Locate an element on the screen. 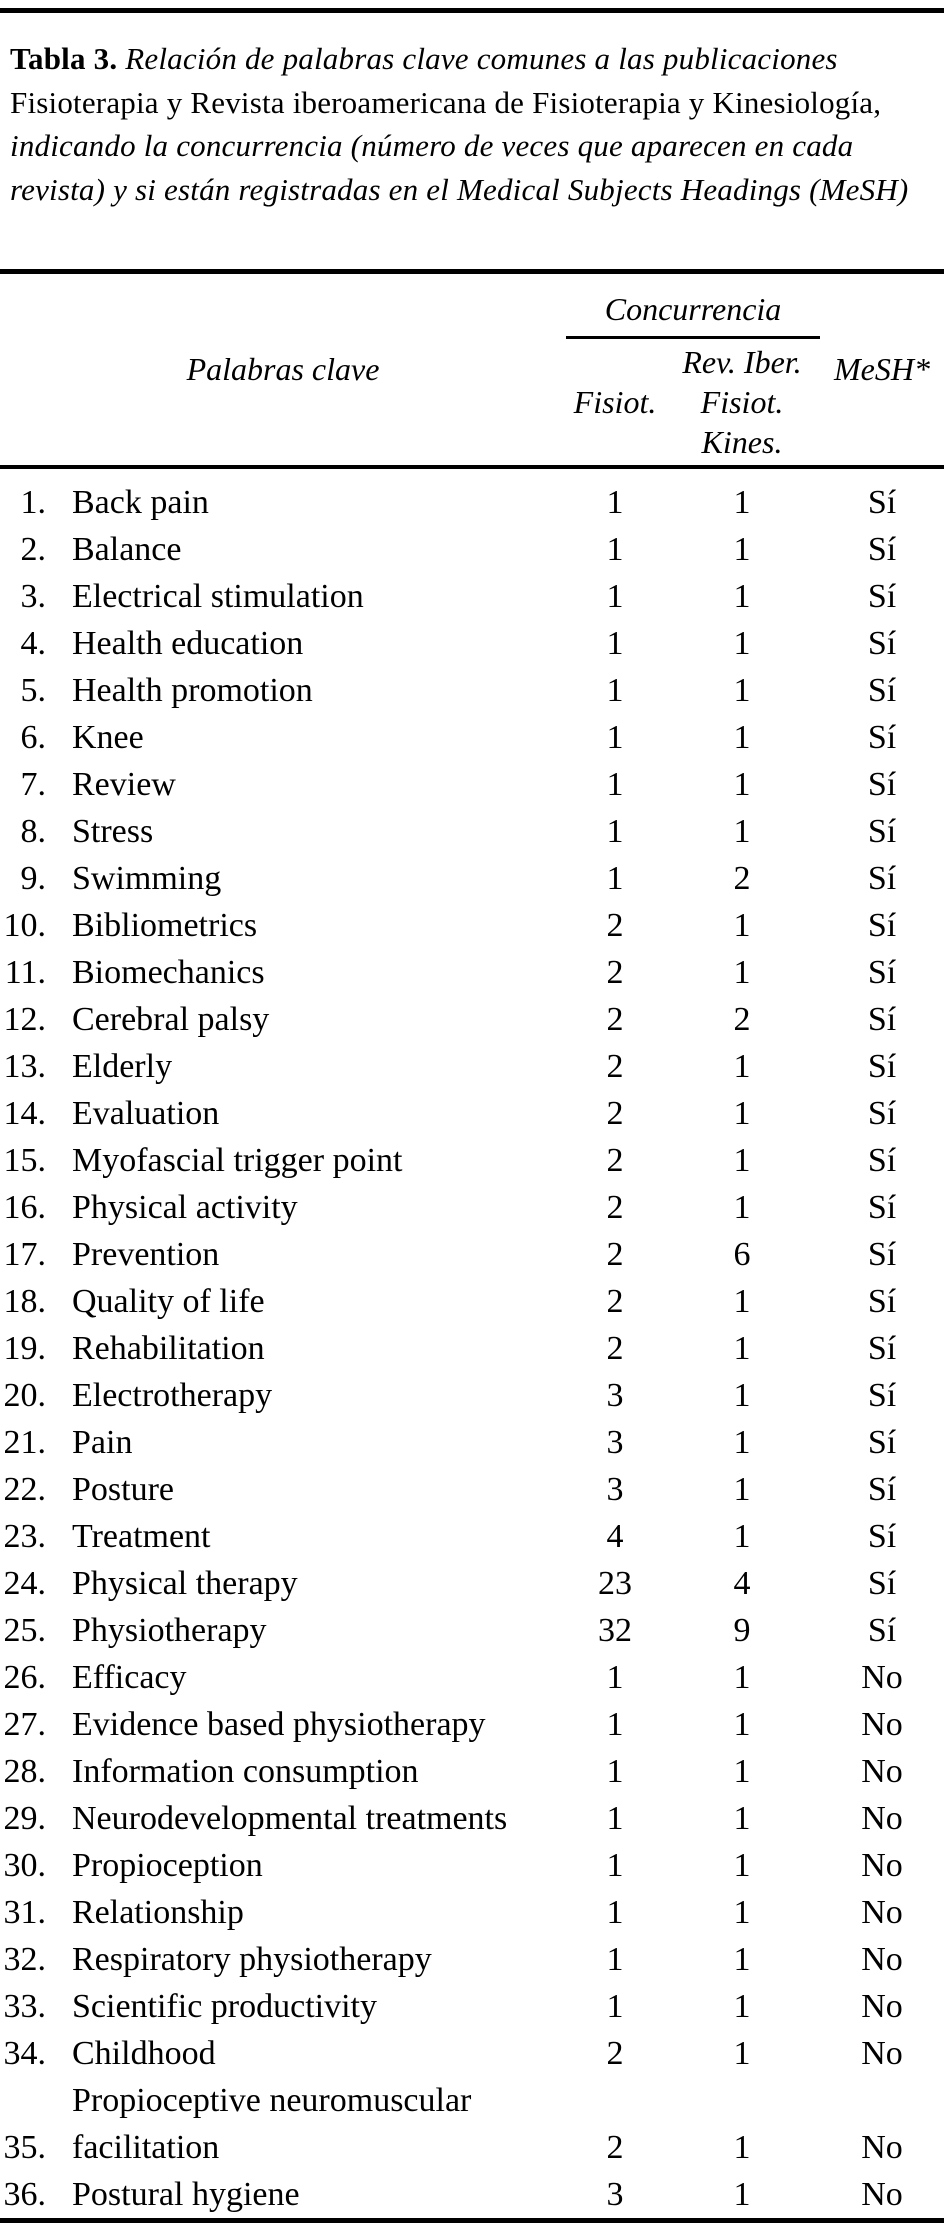 The width and height of the screenshot is (944, 2237). row-number-cell: 18. is located at coordinates (25, 1301).